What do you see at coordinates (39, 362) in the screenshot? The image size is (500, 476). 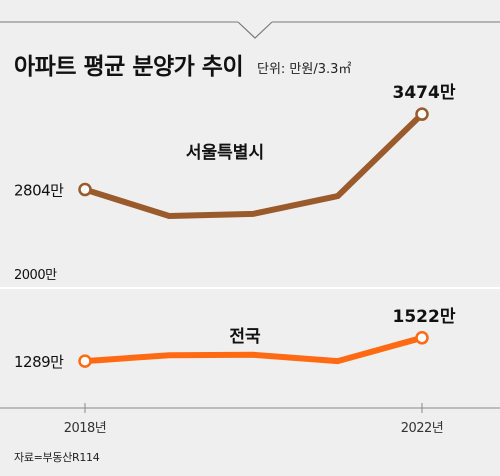 I see `start-value-label: 1289만` at bounding box center [39, 362].